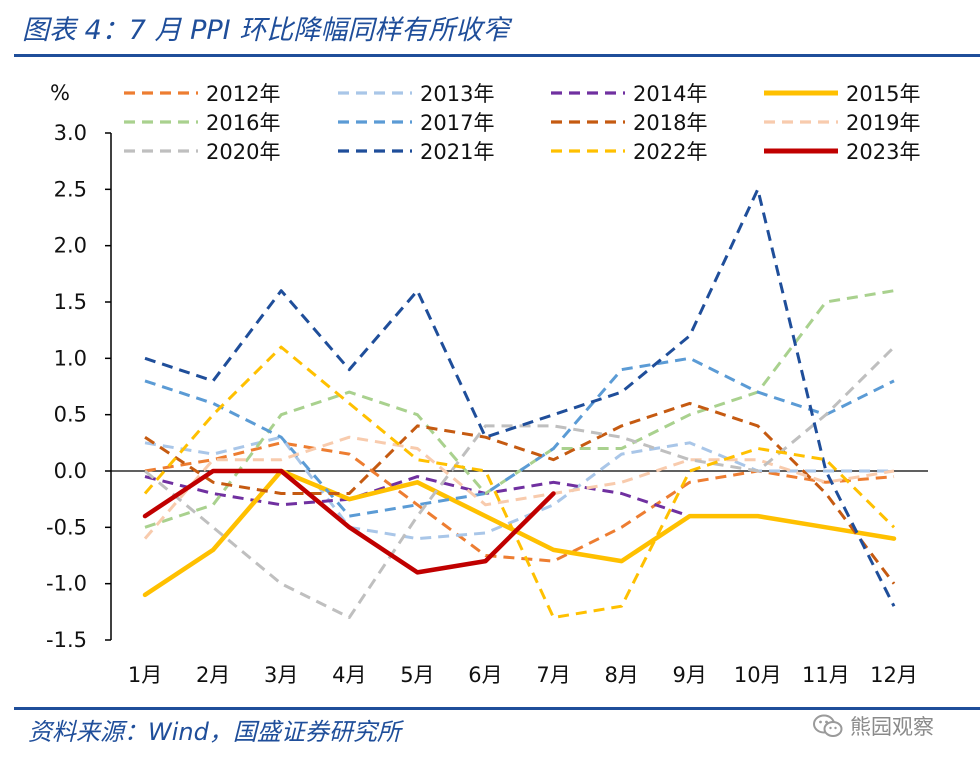 This screenshot has height=759, width=980. What do you see at coordinates (214, 732) in the screenshot?
I see `source-note: 资料来源：Wind，国盛证券研究所` at bounding box center [214, 732].